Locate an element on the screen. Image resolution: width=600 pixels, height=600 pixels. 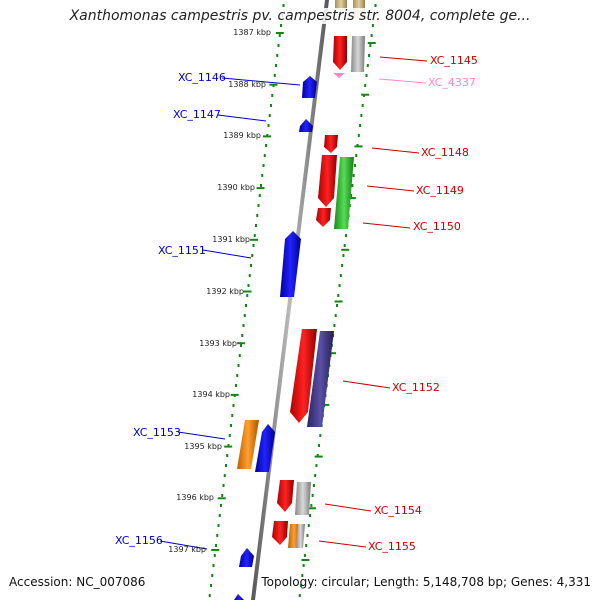
gene-label-xc-1148: XC_1148 is located at coordinates (445, 152).